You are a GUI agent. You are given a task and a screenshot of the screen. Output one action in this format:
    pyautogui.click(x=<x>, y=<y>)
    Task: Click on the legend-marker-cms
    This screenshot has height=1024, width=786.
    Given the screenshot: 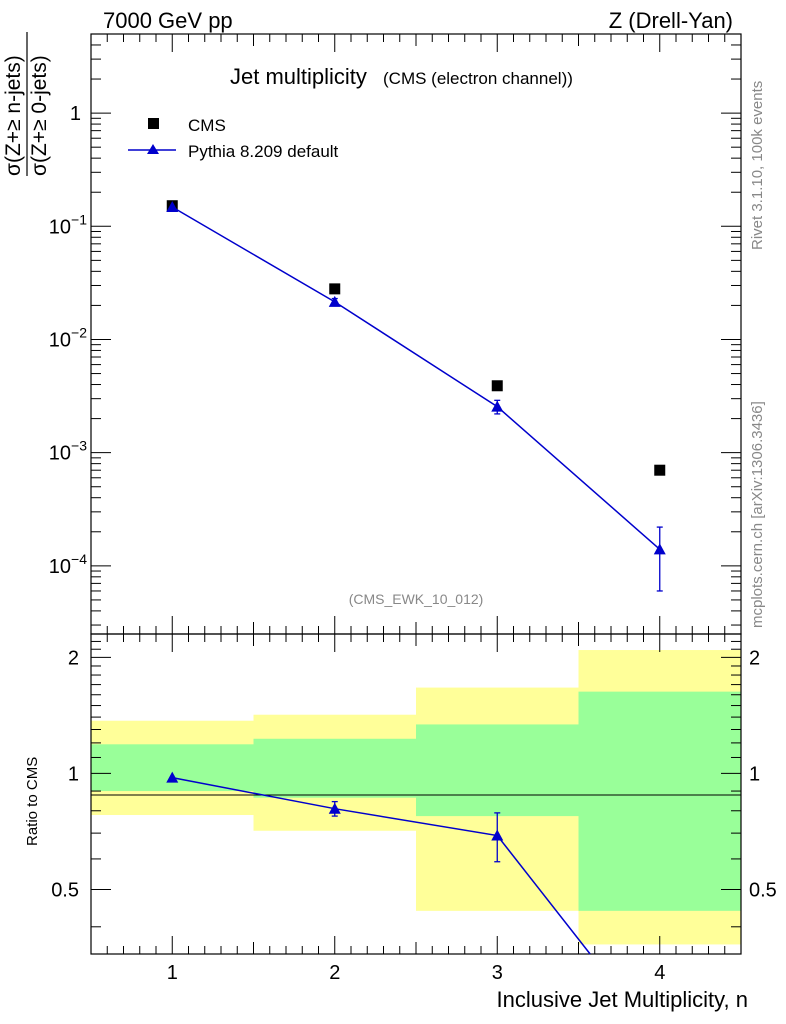 What is the action you would take?
    pyautogui.click(x=153, y=123)
    